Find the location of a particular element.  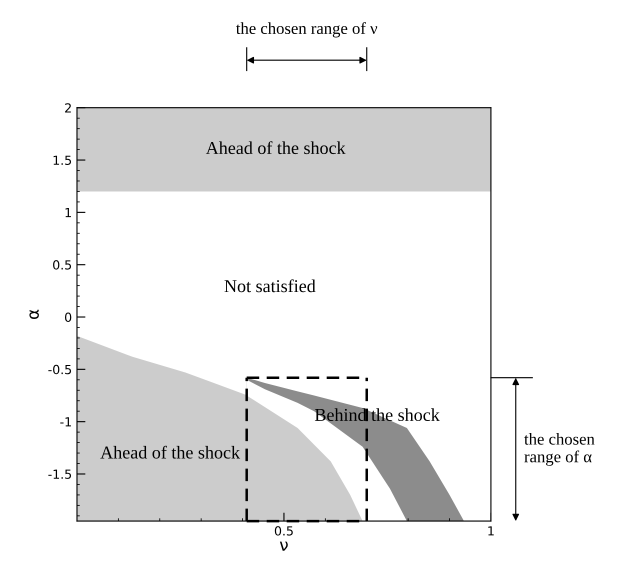

y-tick-label: 1.5 is located at coordinates (63, 160).